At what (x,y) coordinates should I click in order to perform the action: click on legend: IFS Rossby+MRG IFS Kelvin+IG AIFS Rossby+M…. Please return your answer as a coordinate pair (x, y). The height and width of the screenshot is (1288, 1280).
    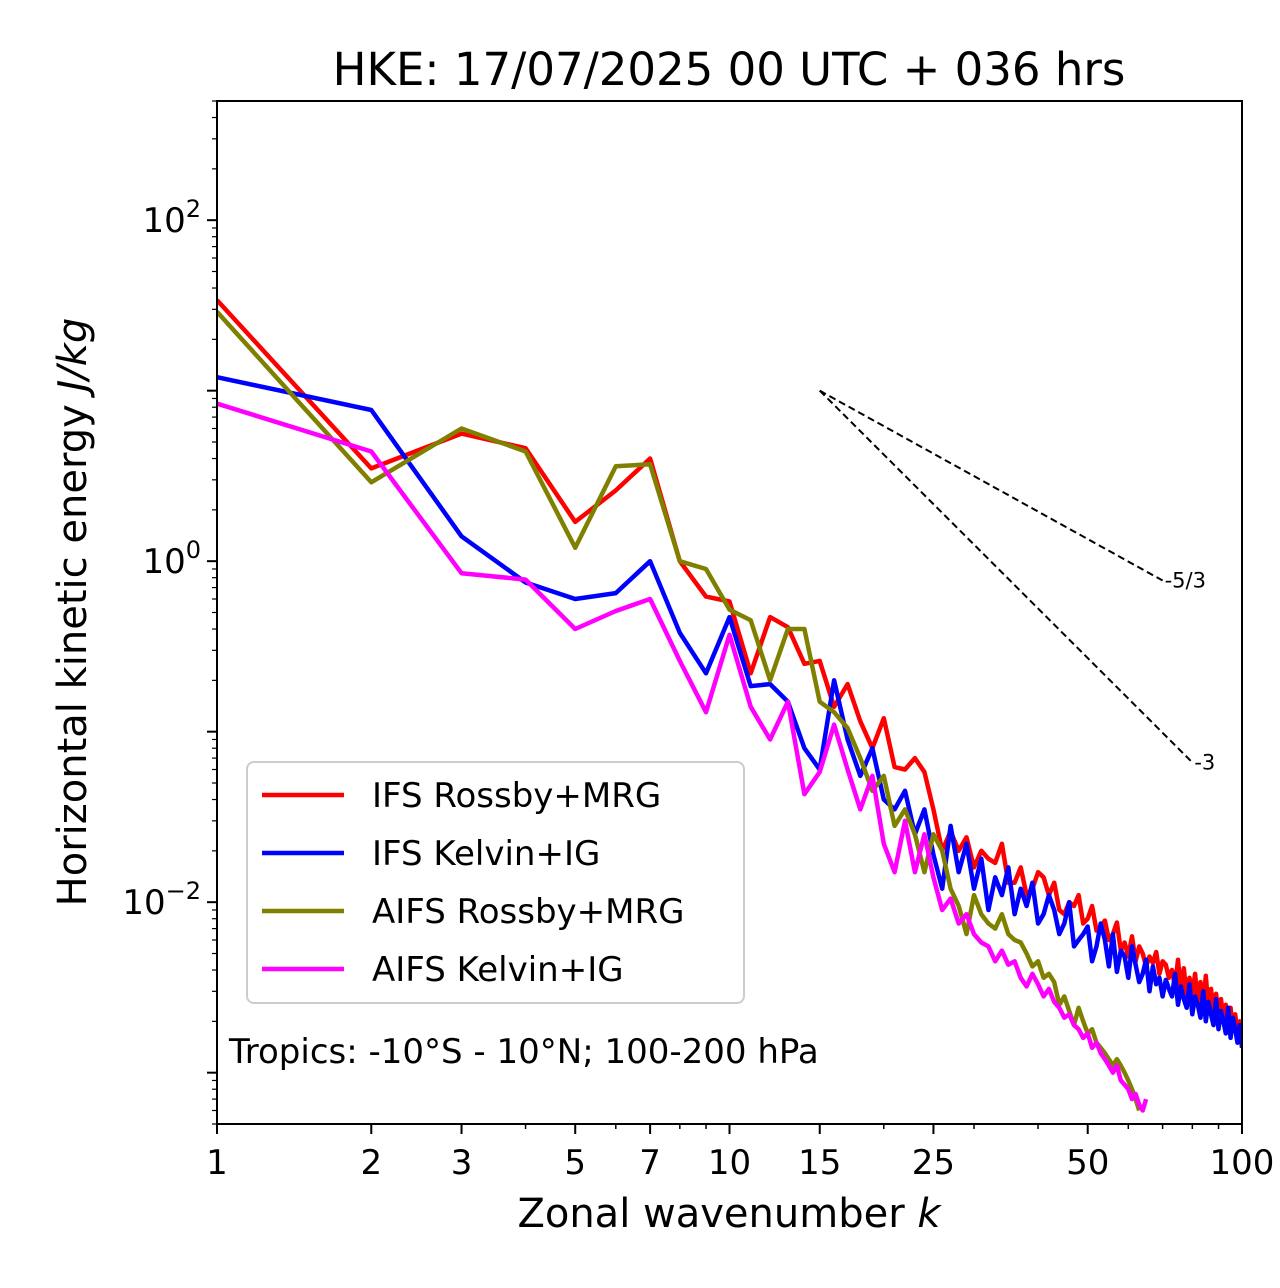
    Looking at the image, I should click on (495, 882).